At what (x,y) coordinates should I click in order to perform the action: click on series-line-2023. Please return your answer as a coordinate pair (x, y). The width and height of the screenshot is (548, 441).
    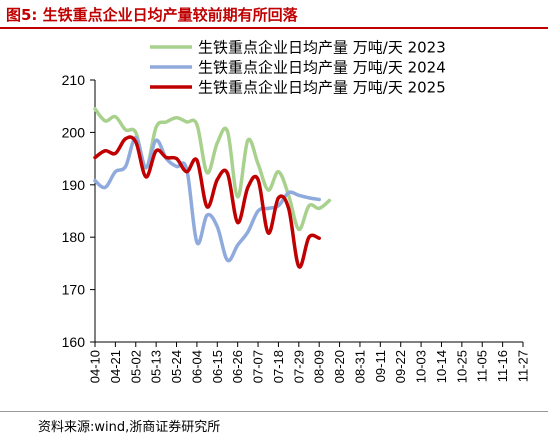
    Looking at the image, I should click on (212, 169).